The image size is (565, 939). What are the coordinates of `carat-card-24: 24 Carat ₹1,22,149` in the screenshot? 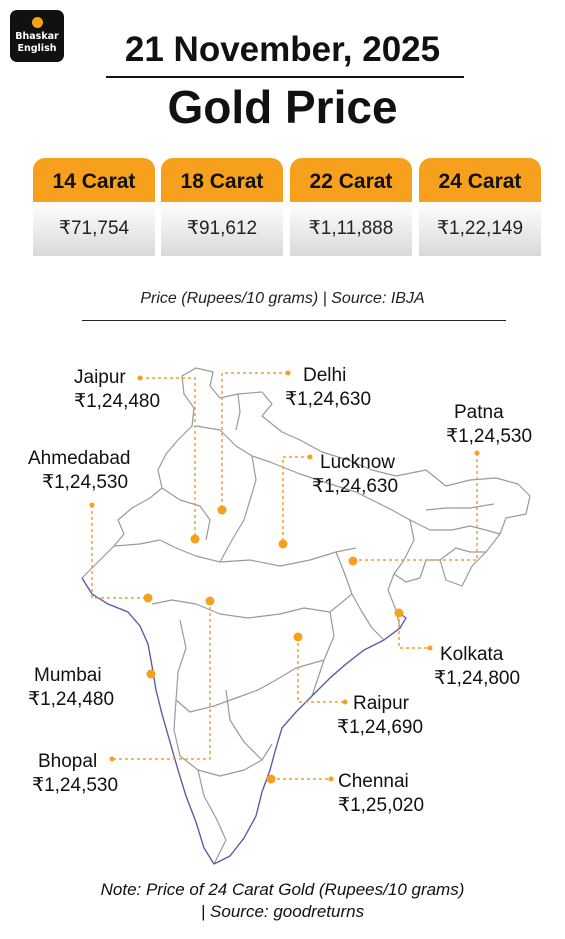 It's located at (480, 207).